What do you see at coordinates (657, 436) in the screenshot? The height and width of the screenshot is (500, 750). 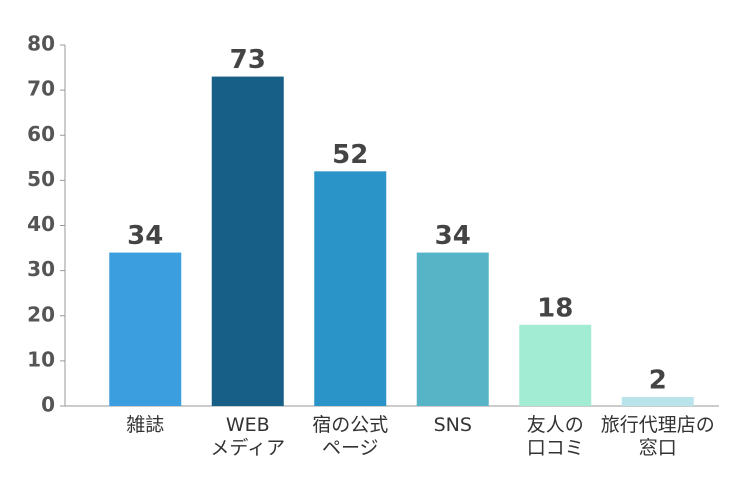 I see `x-tick-label: 旅行代理店の 窓口` at bounding box center [657, 436].